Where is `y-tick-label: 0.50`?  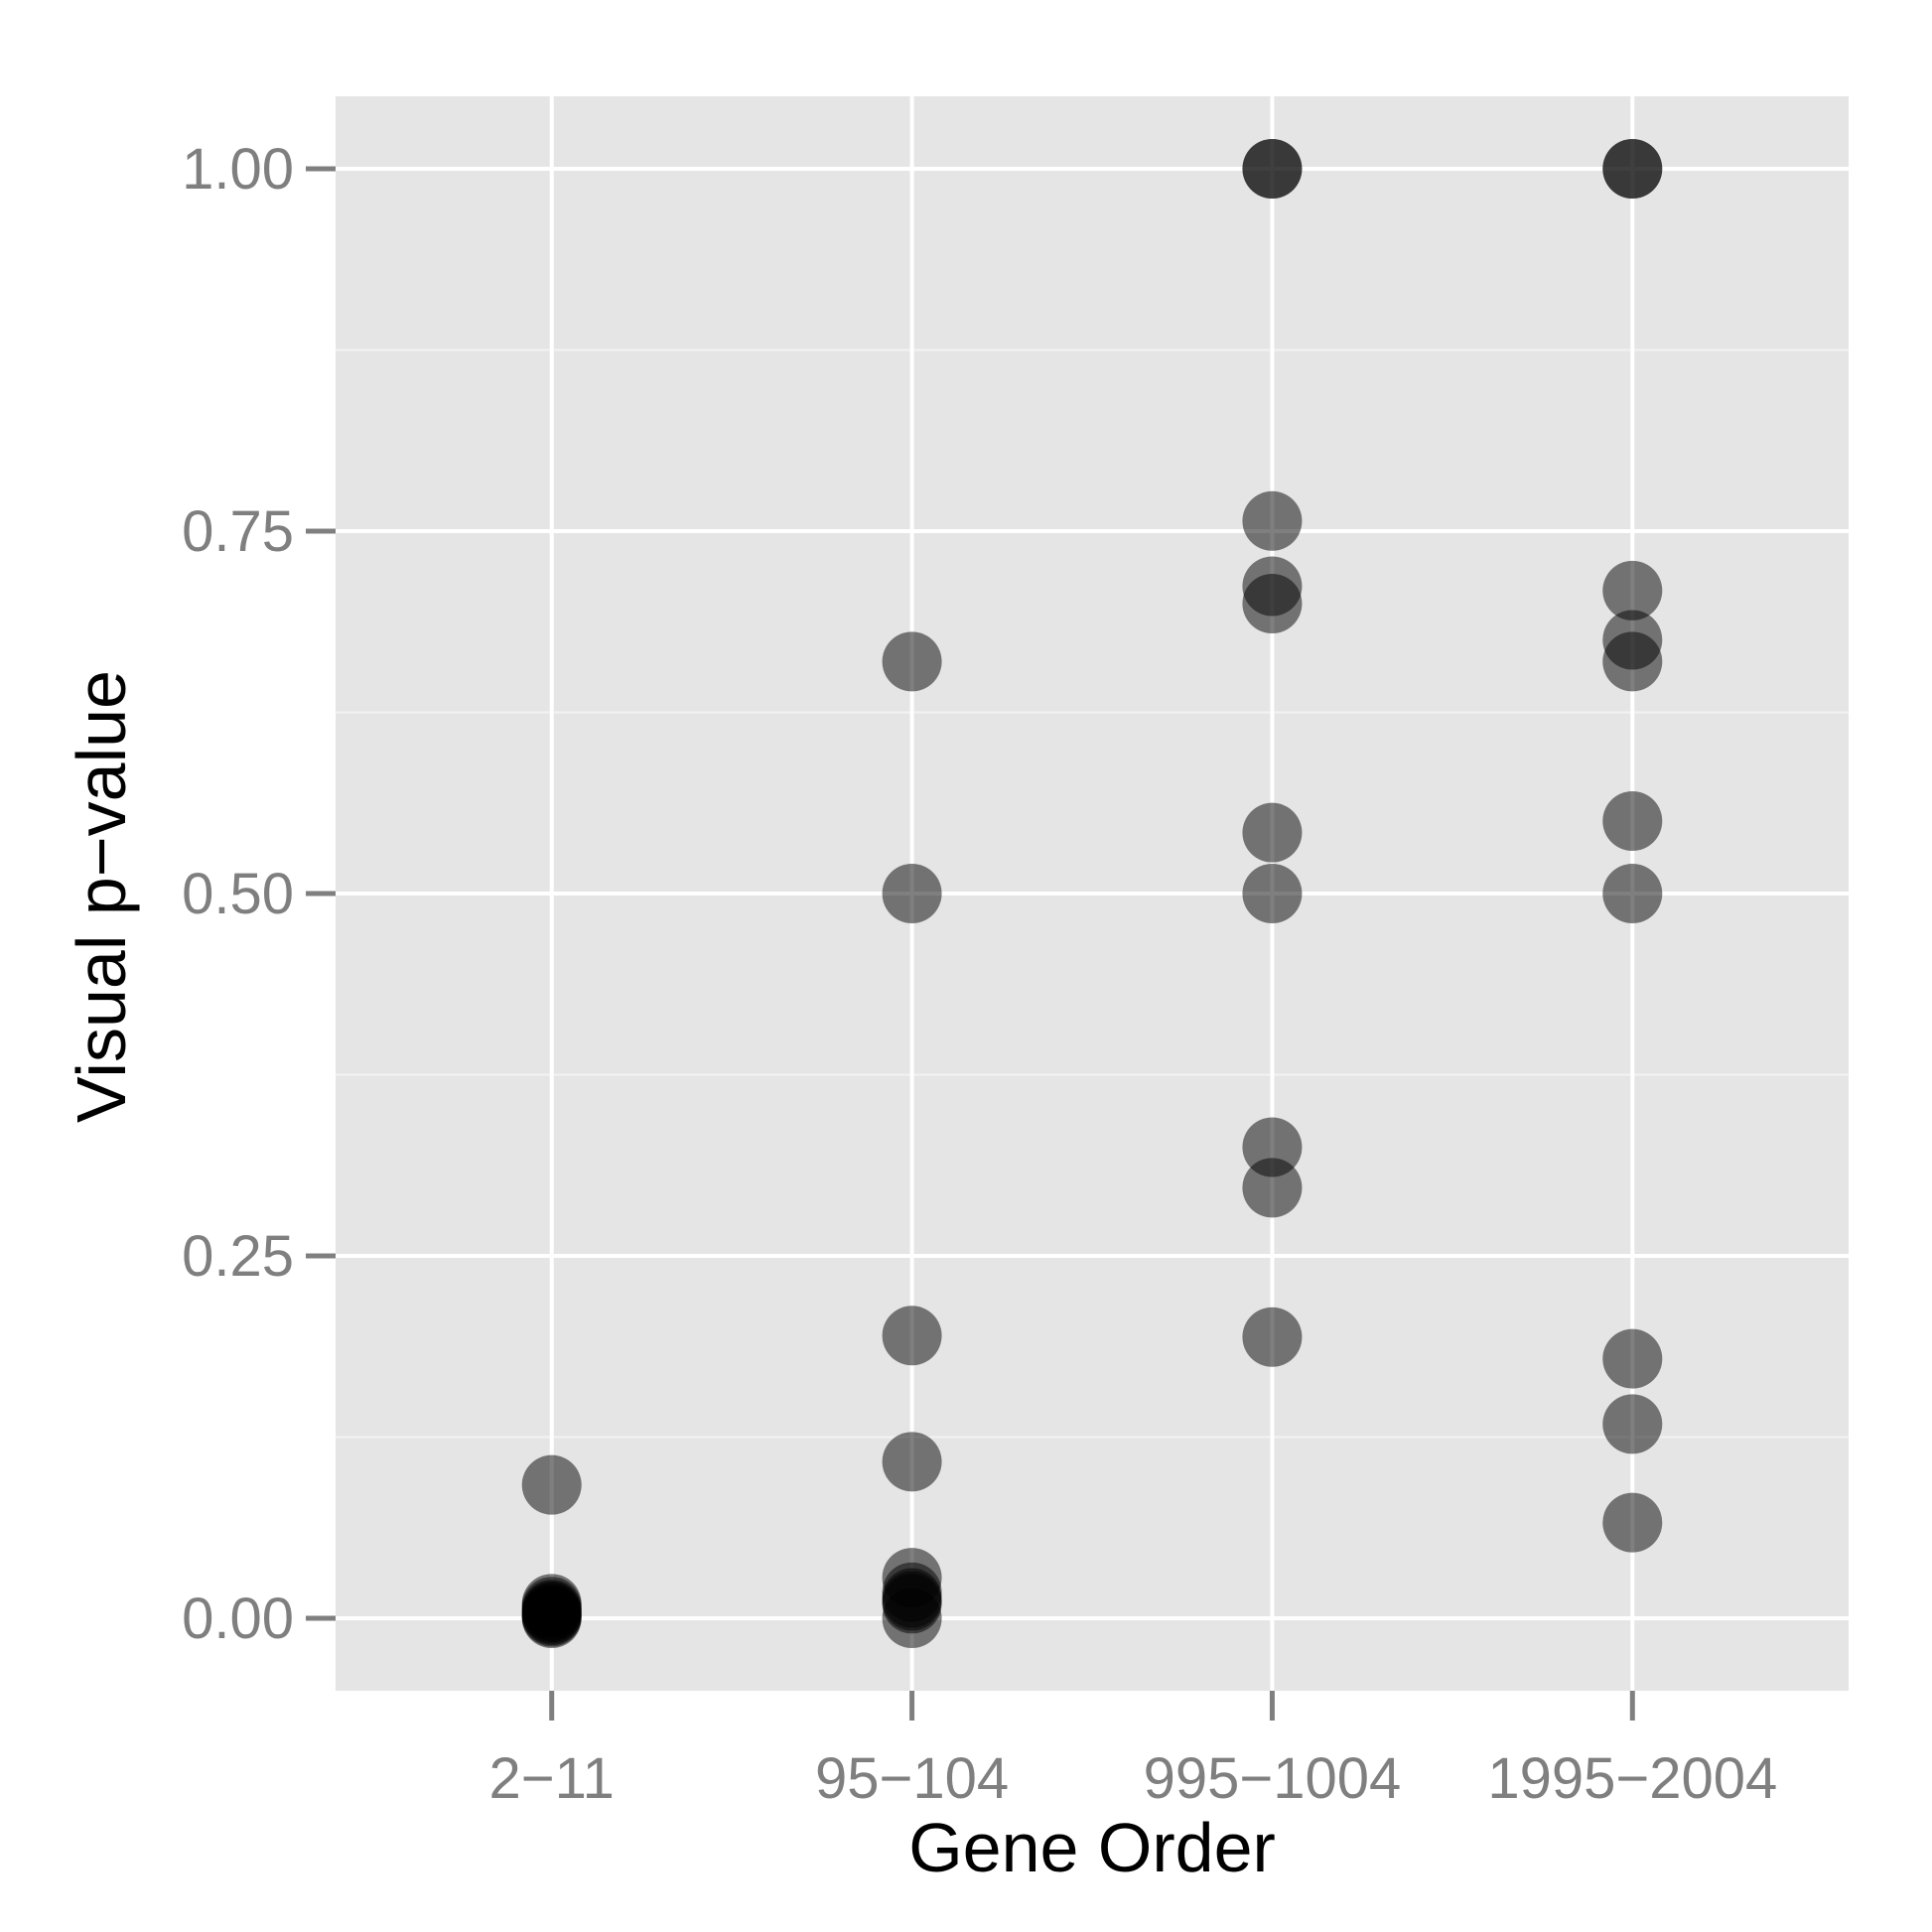
y-tick-label: 0.50 is located at coordinates (238, 894).